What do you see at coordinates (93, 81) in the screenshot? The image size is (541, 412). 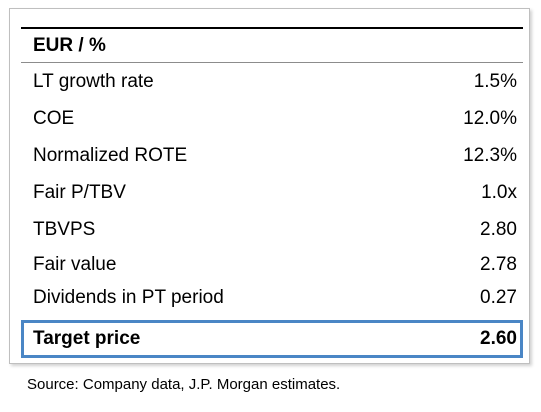 I see `row-label: LT growth rate` at bounding box center [93, 81].